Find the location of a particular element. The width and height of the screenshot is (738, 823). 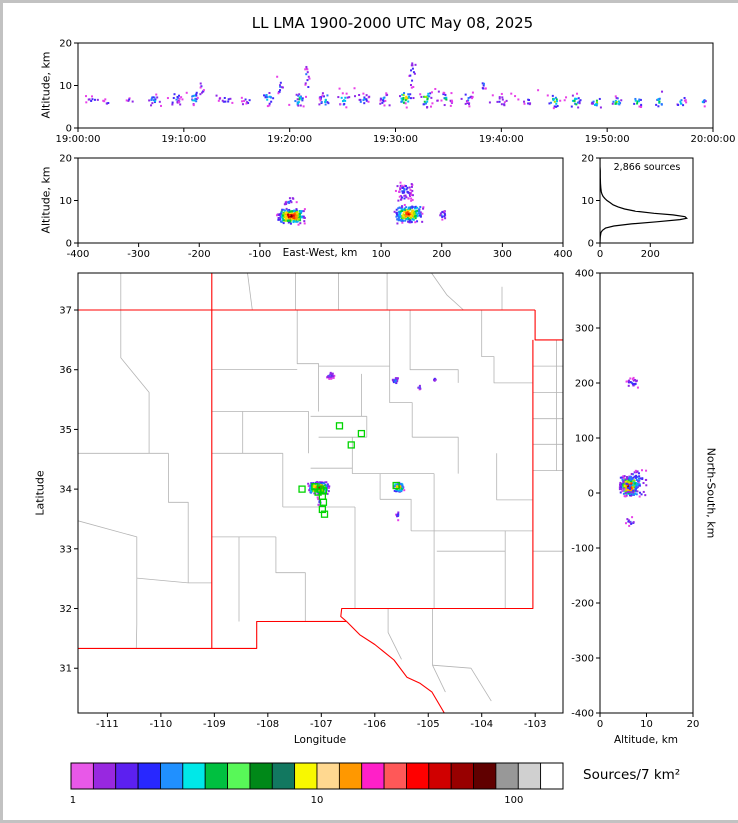

ew-panel-xlabel: East-West, km is located at coordinates (320, 253).